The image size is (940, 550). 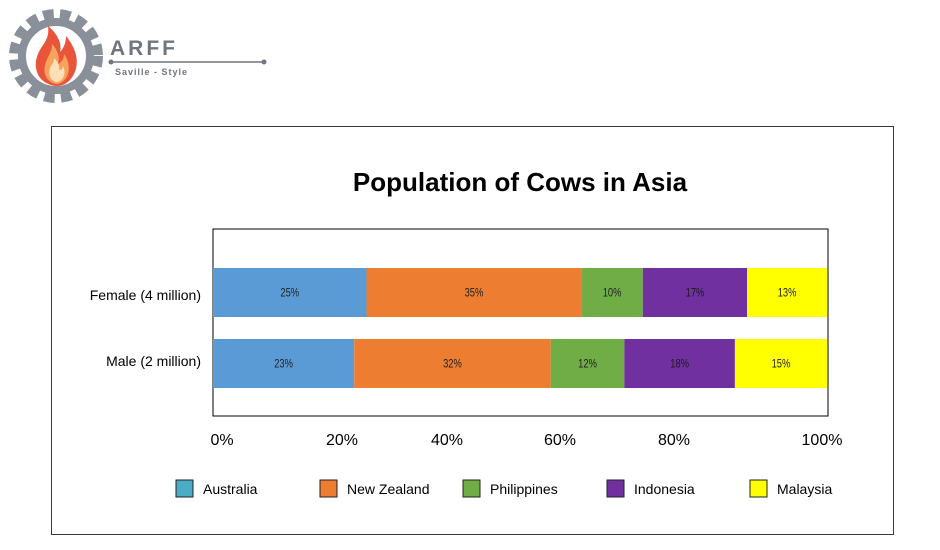 What do you see at coordinates (264, 62) in the screenshot?
I see `logo-underline-dot-right` at bounding box center [264, 62].